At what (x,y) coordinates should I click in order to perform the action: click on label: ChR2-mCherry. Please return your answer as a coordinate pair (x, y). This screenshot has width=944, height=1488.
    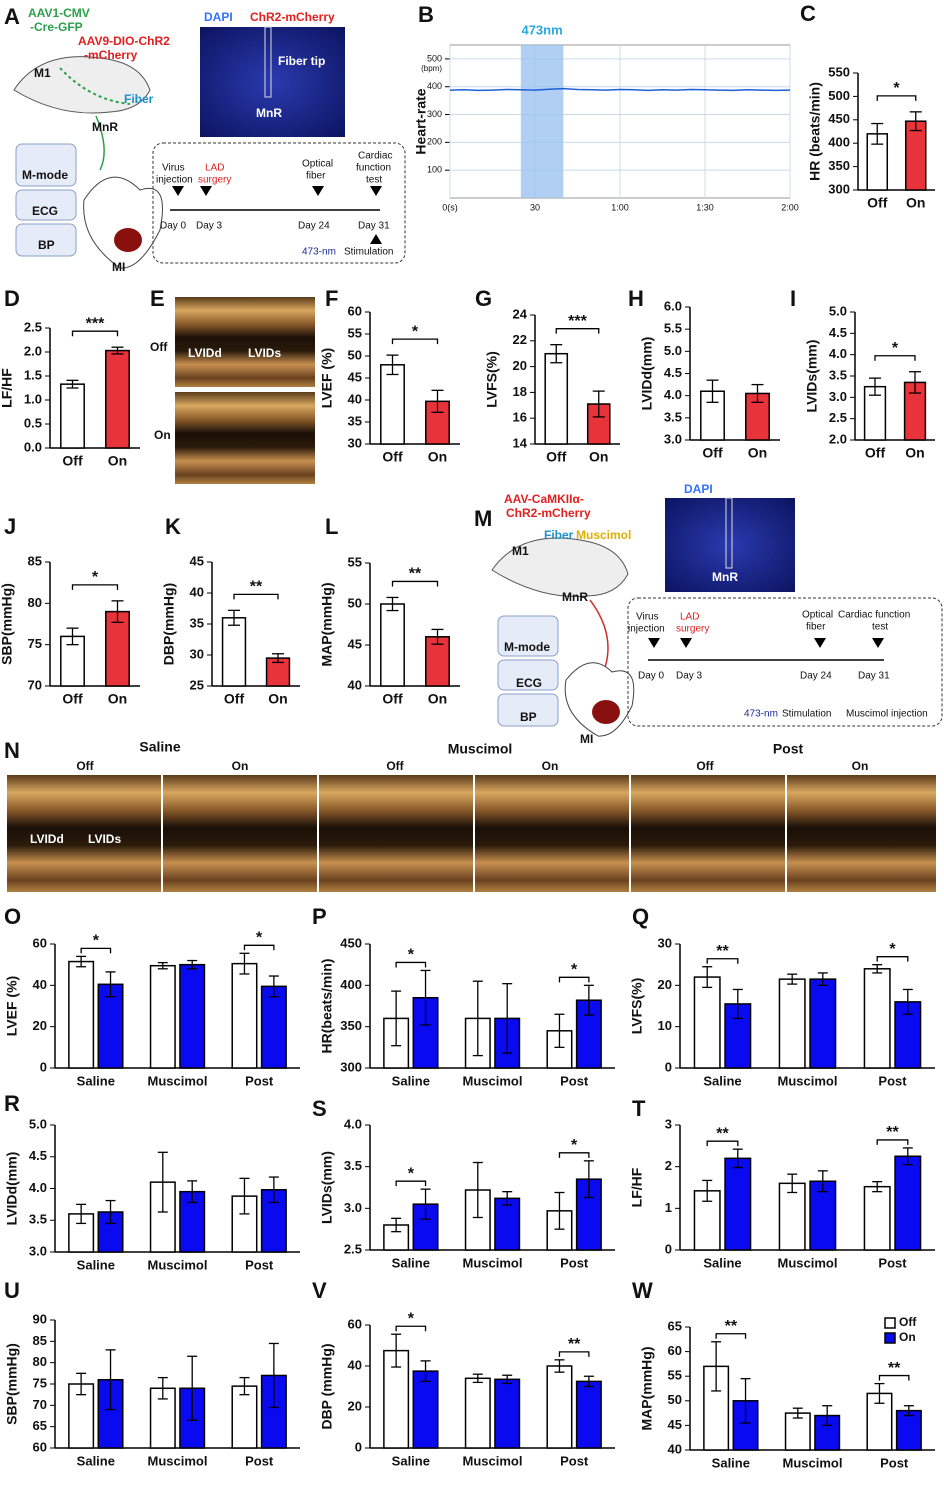
    Looking at the image, I should click on (292, 17).